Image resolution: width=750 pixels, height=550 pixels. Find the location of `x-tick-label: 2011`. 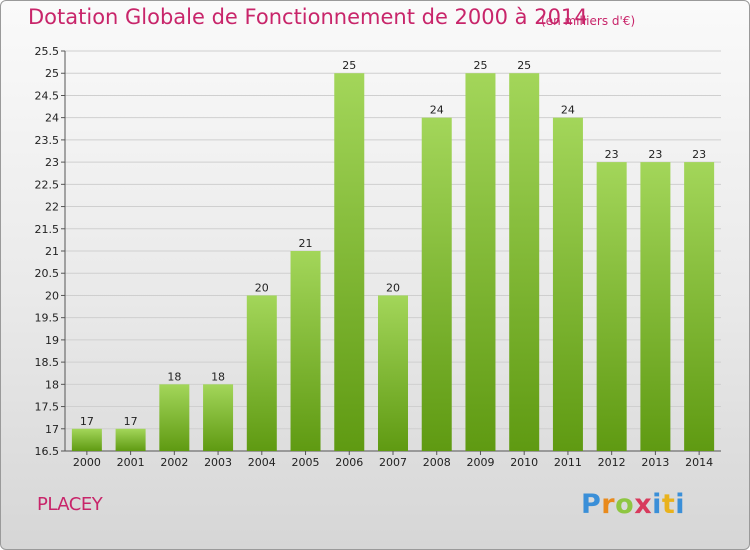

x-tick-label: 2011 is located at coordinates (568, 462).